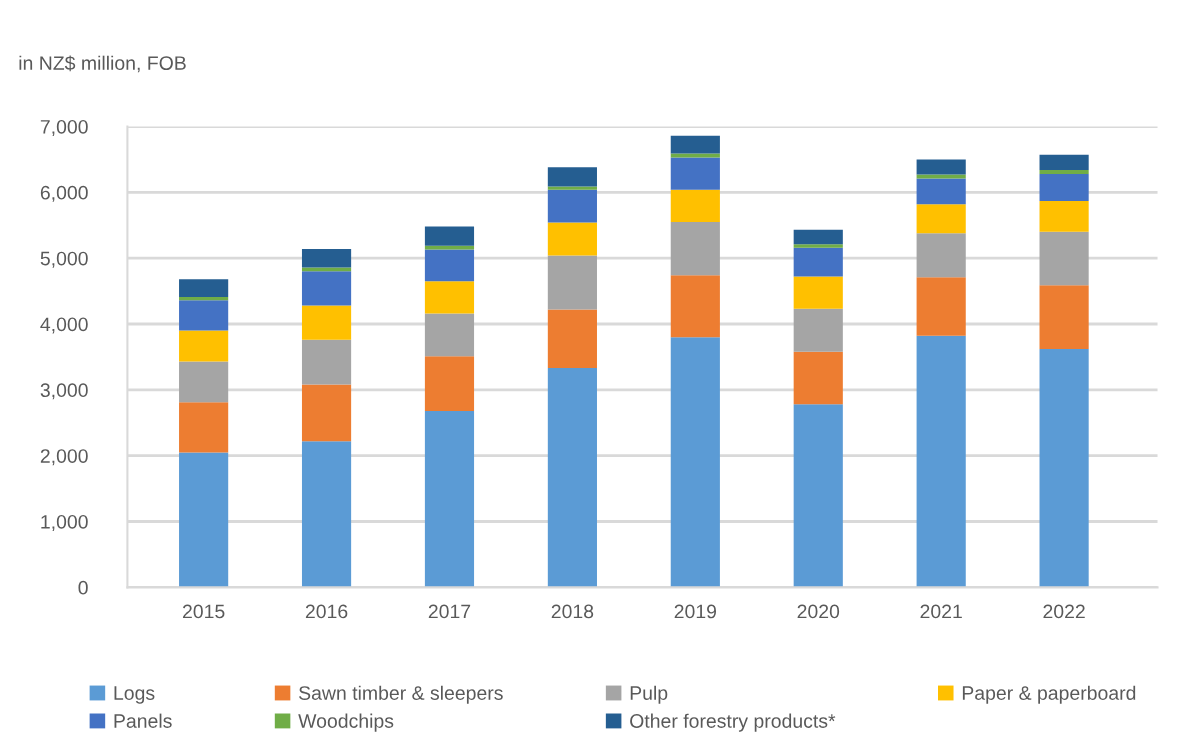 The width and height of the screenshot is (1202, 753). I want to click on x-tick-label: 2017, so click(449, 611).